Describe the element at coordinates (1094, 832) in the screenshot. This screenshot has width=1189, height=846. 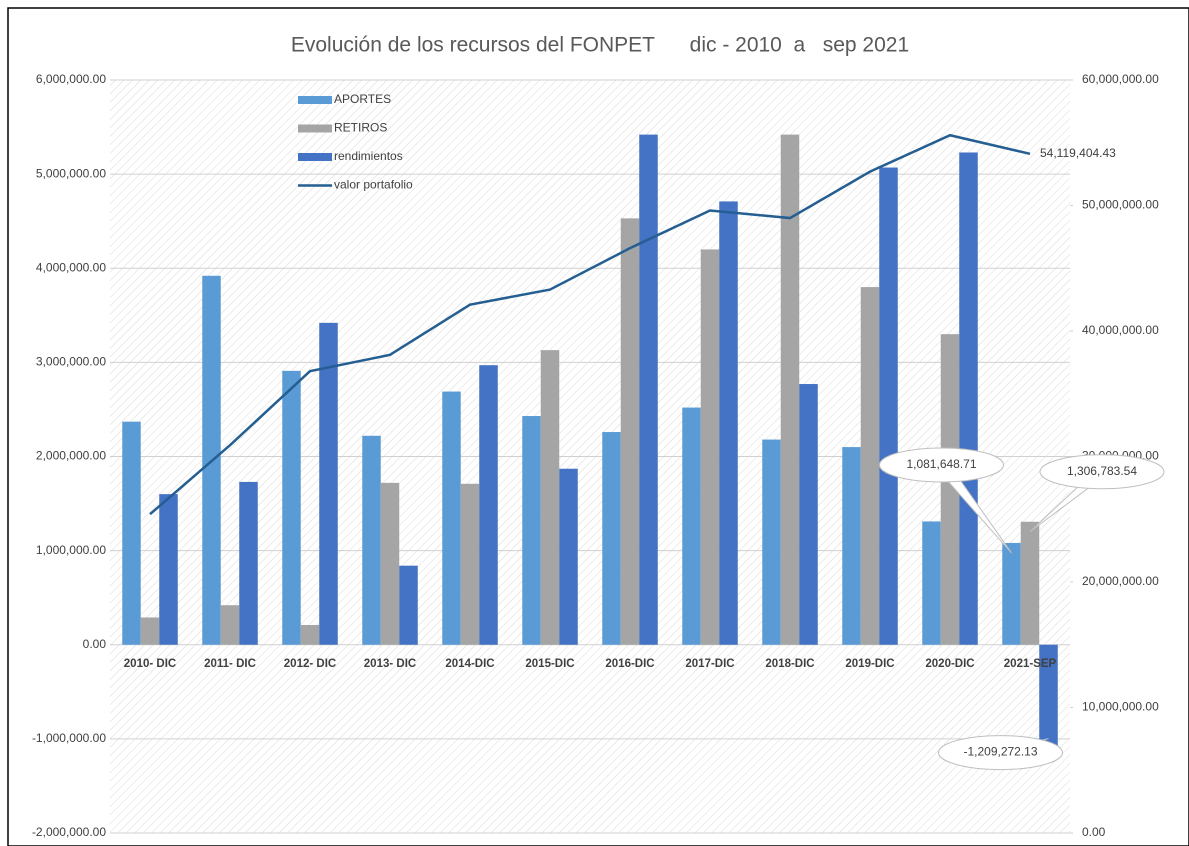
I see `y2-tick-label: 0.00` at that location.